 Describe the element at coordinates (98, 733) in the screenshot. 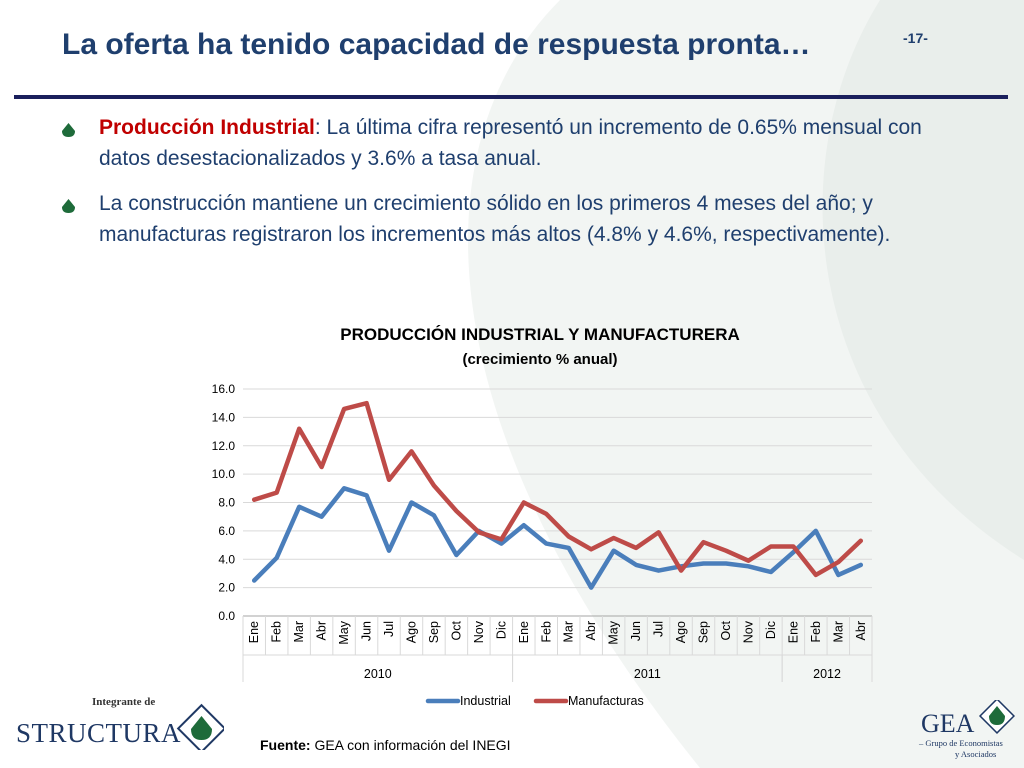

I see `logo-left-main: STRUCTURA` at that location.